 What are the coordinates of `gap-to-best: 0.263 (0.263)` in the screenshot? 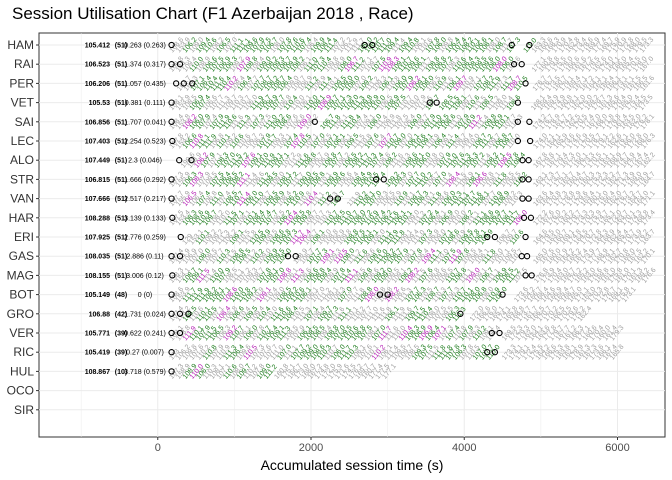 It's located at (145, 46).